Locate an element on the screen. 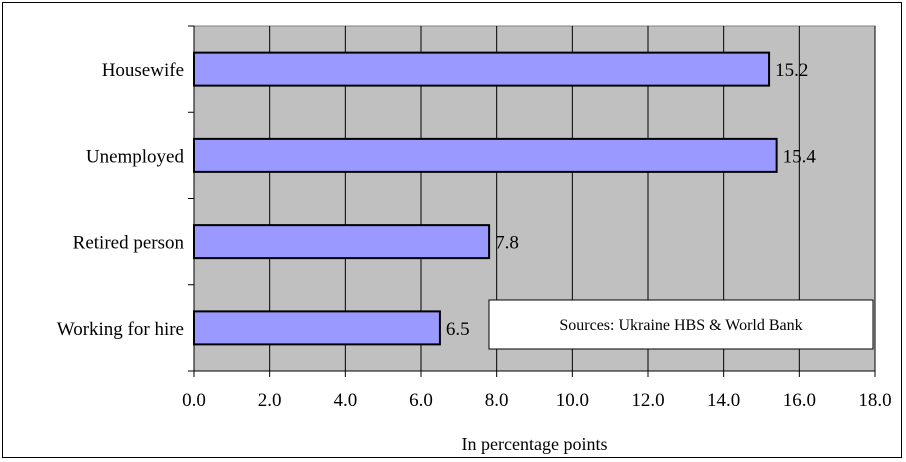  x-tick-label: 4.0 is located at coordinates (345, 400).